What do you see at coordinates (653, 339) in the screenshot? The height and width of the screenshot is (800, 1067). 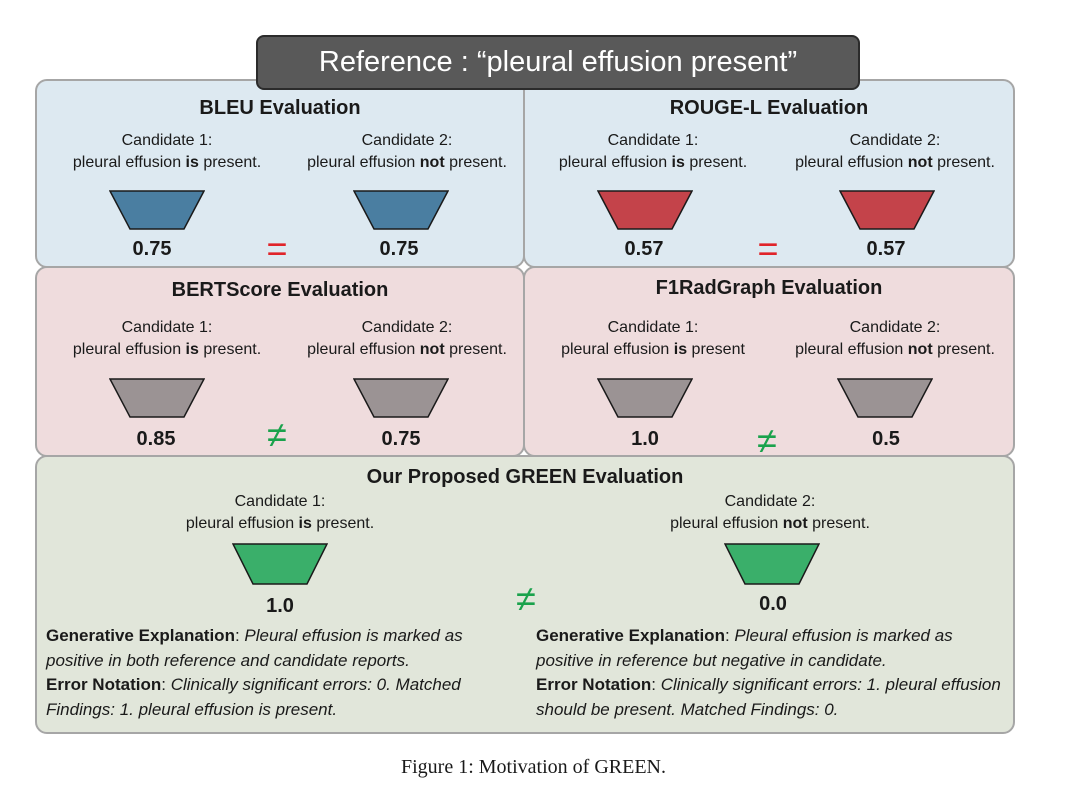 I see `f1radgraph-candidate-1: Candidate 1: pleural effusion is present` at bounding box center [653, 339].